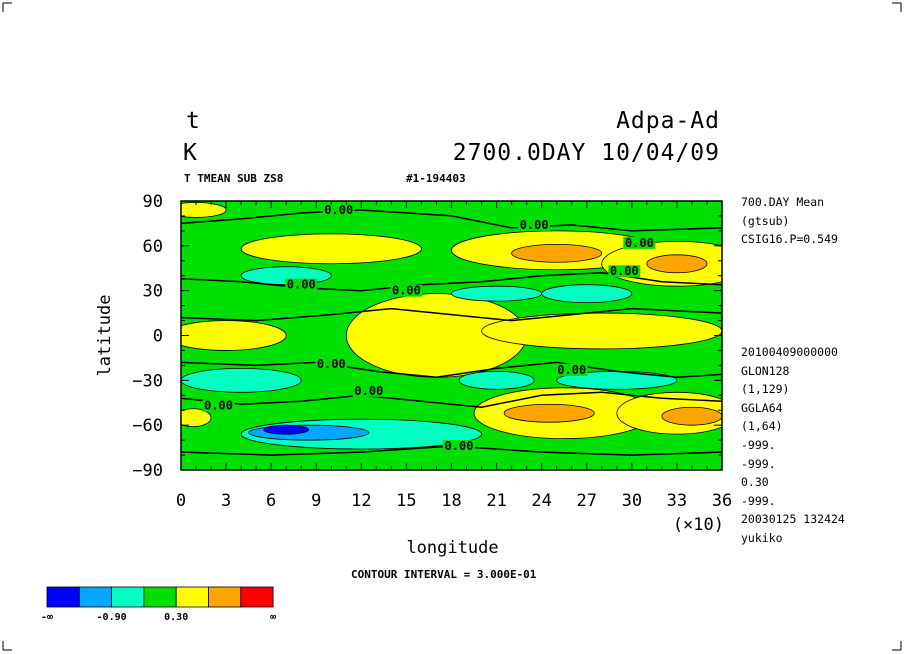  Describe the element at coordinates (190, 153) in the screenshot. I see `variable-unit: K` at that location.